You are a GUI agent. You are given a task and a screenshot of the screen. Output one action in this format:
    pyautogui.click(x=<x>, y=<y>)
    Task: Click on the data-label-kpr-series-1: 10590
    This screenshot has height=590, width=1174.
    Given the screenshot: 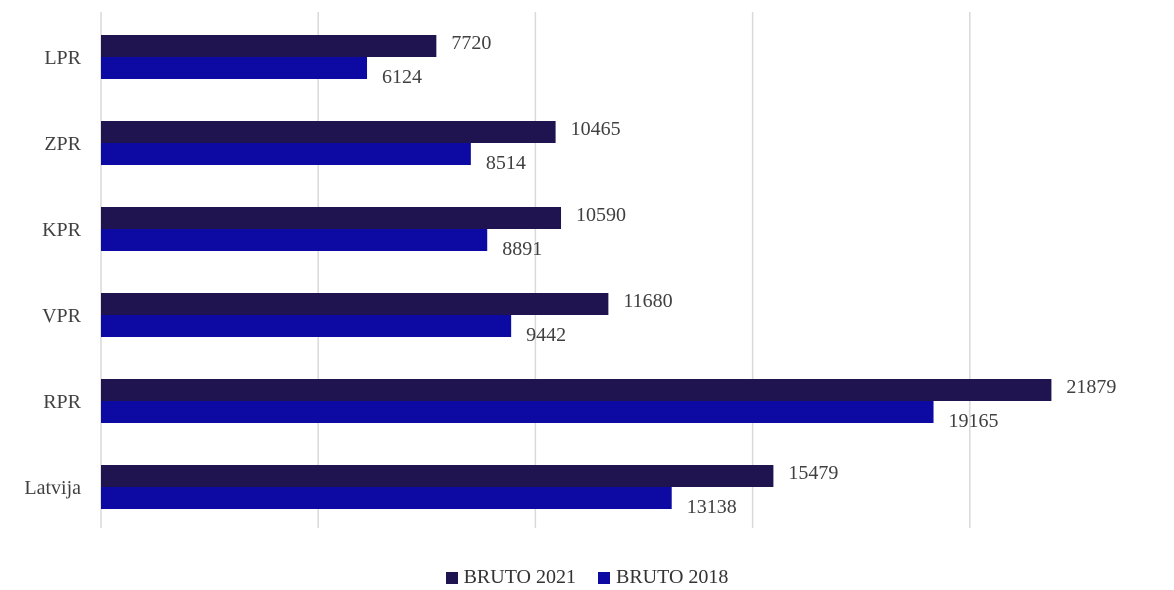 What is the action you would take?
    pyautogui.click(x=601, y=215)
    